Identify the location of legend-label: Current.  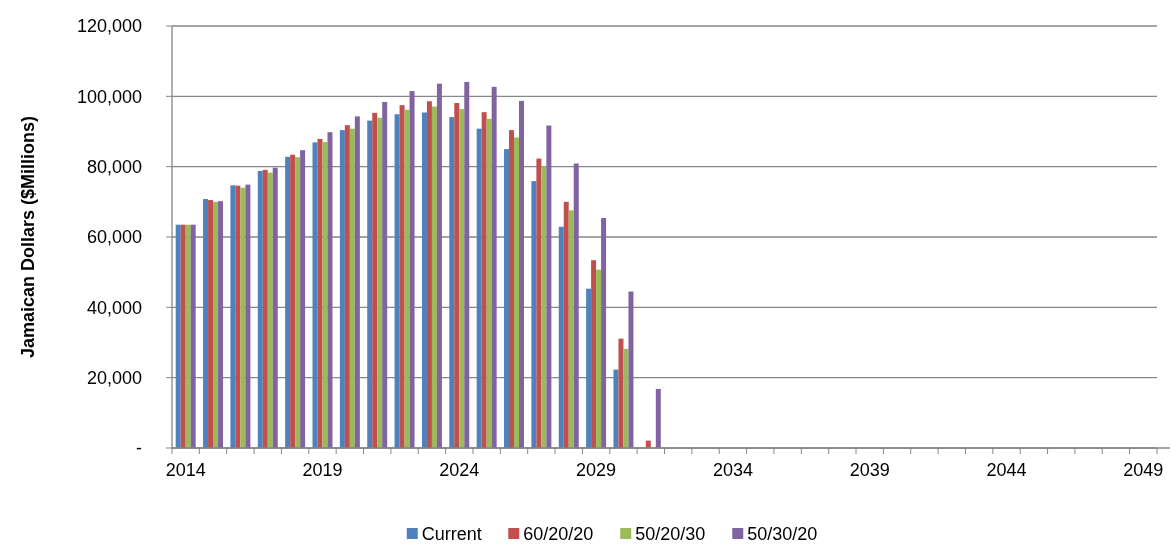
(451, 534).